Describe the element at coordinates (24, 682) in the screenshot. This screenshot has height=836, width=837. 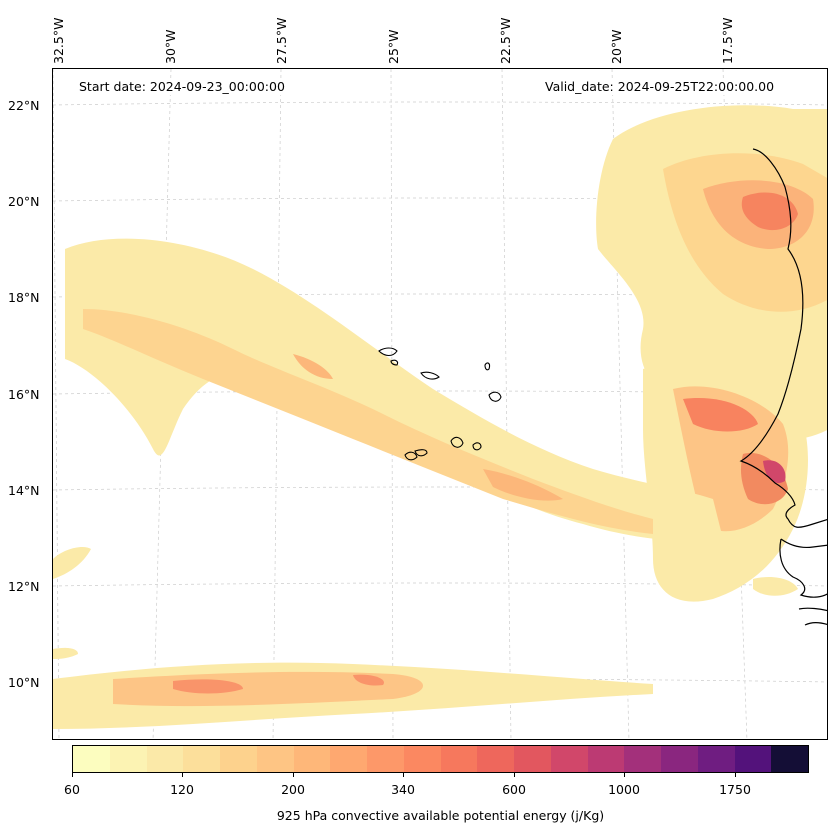
I see `lat-label-10n: 10°N` at that location.